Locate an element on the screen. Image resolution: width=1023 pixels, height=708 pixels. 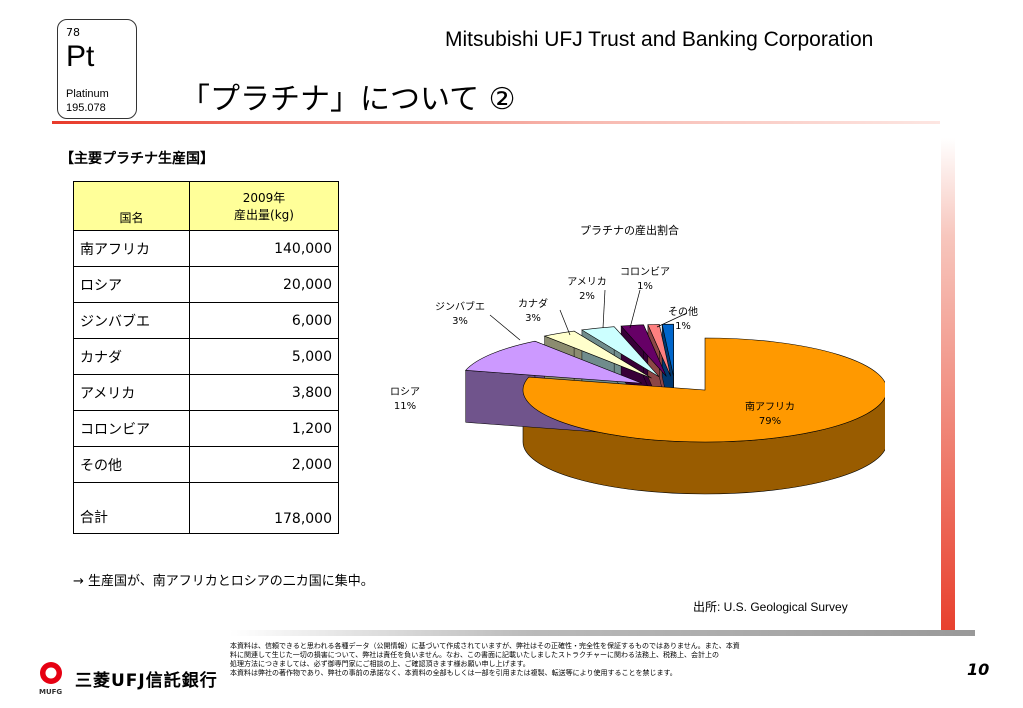
production-cell: 1,200 is located at coordinates (264, 428).